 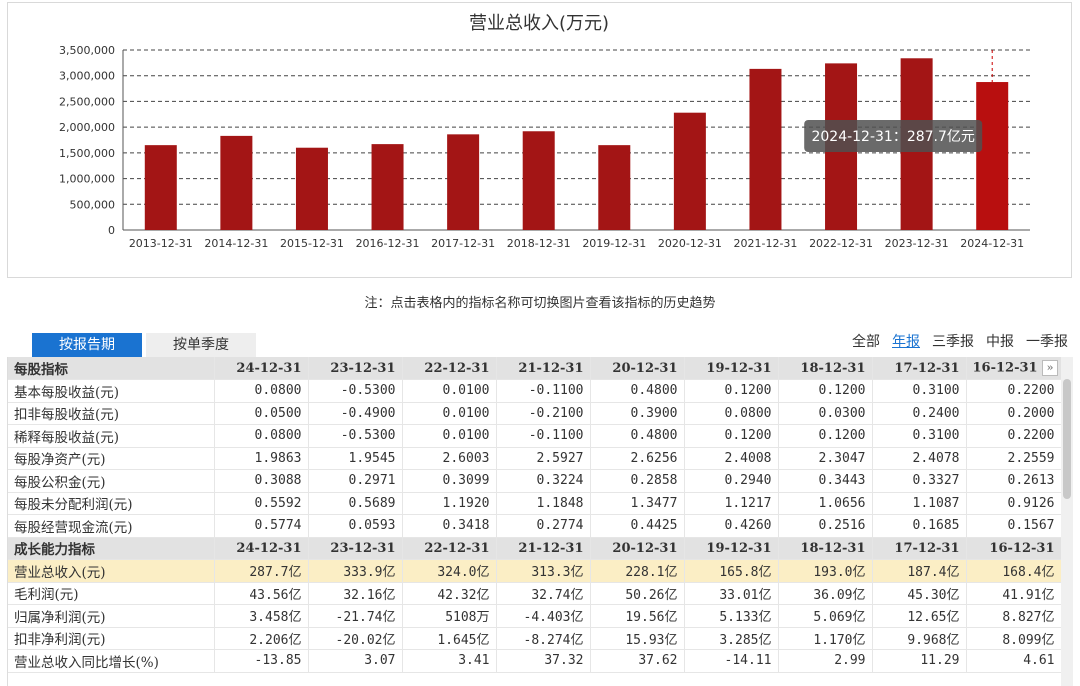 I want to click on period-header: 22-12-31, so click(x=457, y=548).